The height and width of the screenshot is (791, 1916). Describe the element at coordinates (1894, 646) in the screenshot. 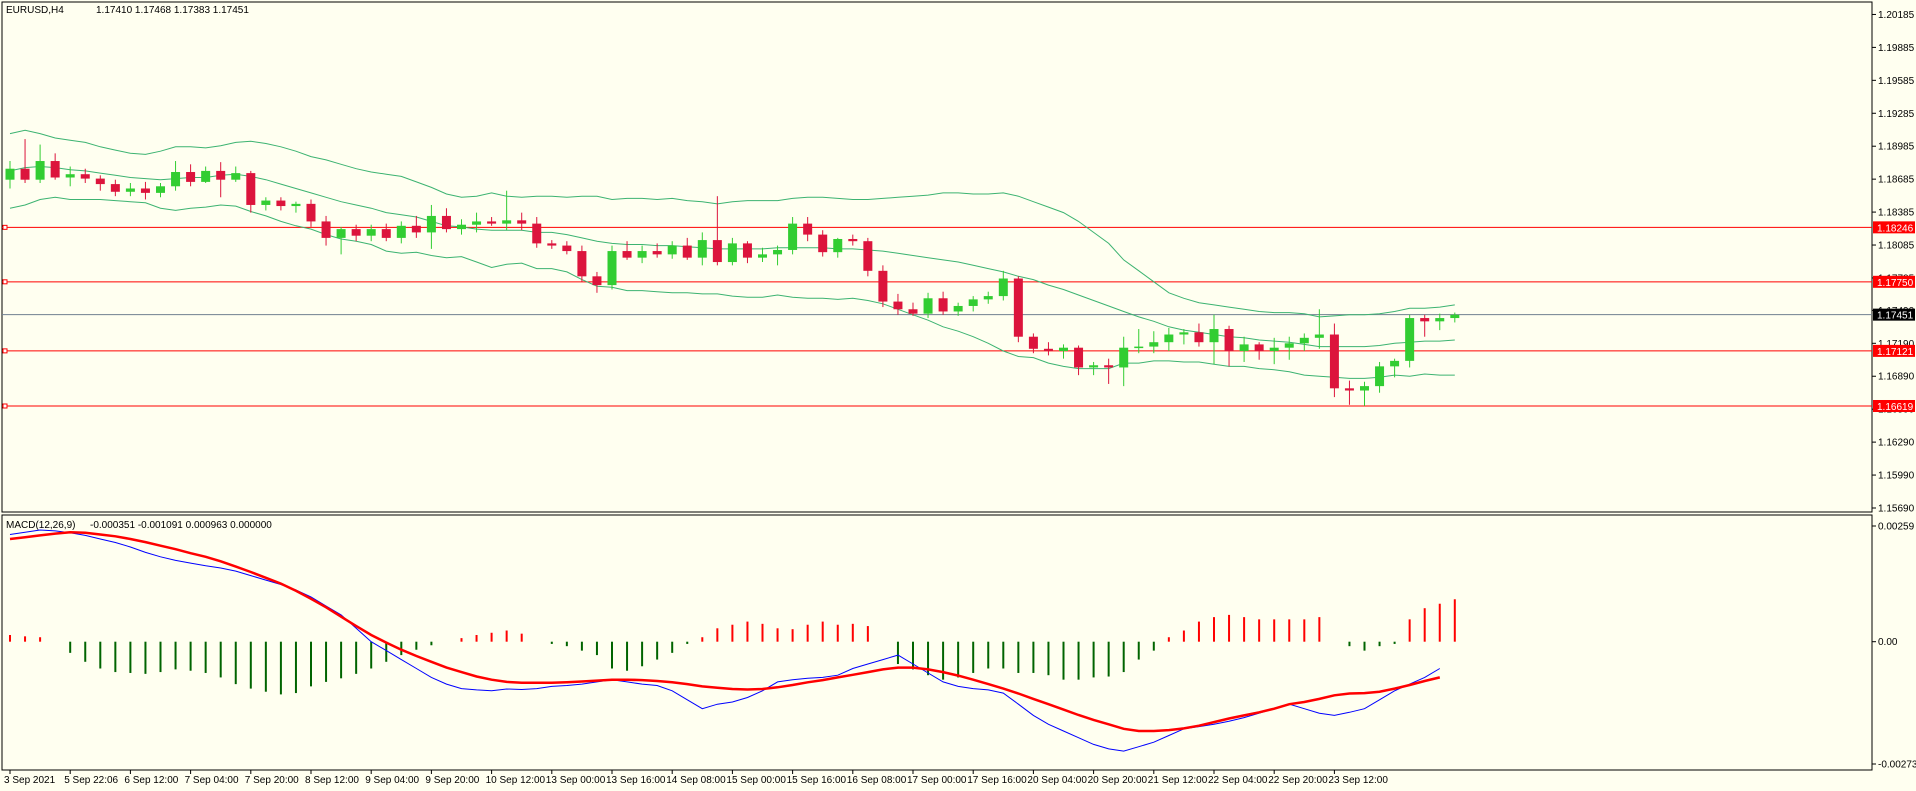

I see `macd-axis: 0.00259 0.00 -0.002738` at that location.